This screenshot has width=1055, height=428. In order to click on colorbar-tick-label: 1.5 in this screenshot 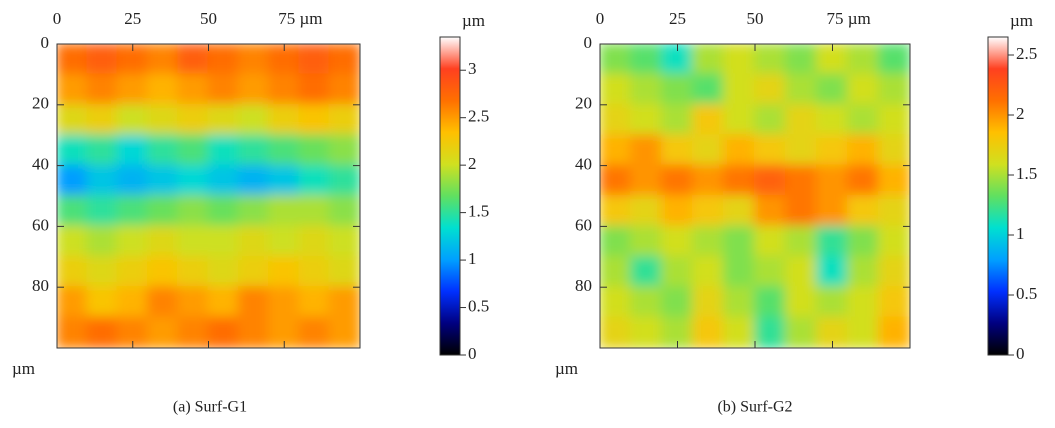, I will do `click(1026, 173)`.